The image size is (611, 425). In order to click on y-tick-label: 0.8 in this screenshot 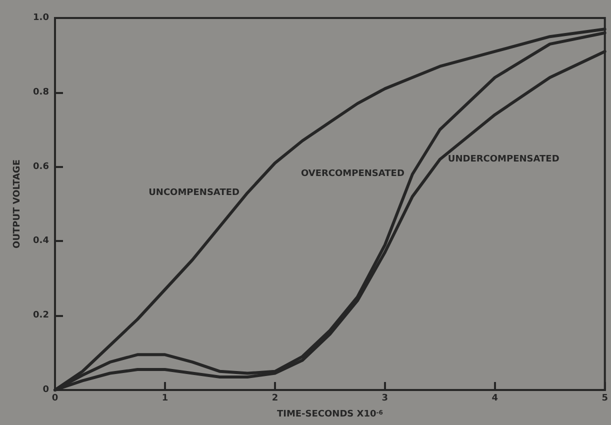, I will do `click(41, 92)`.